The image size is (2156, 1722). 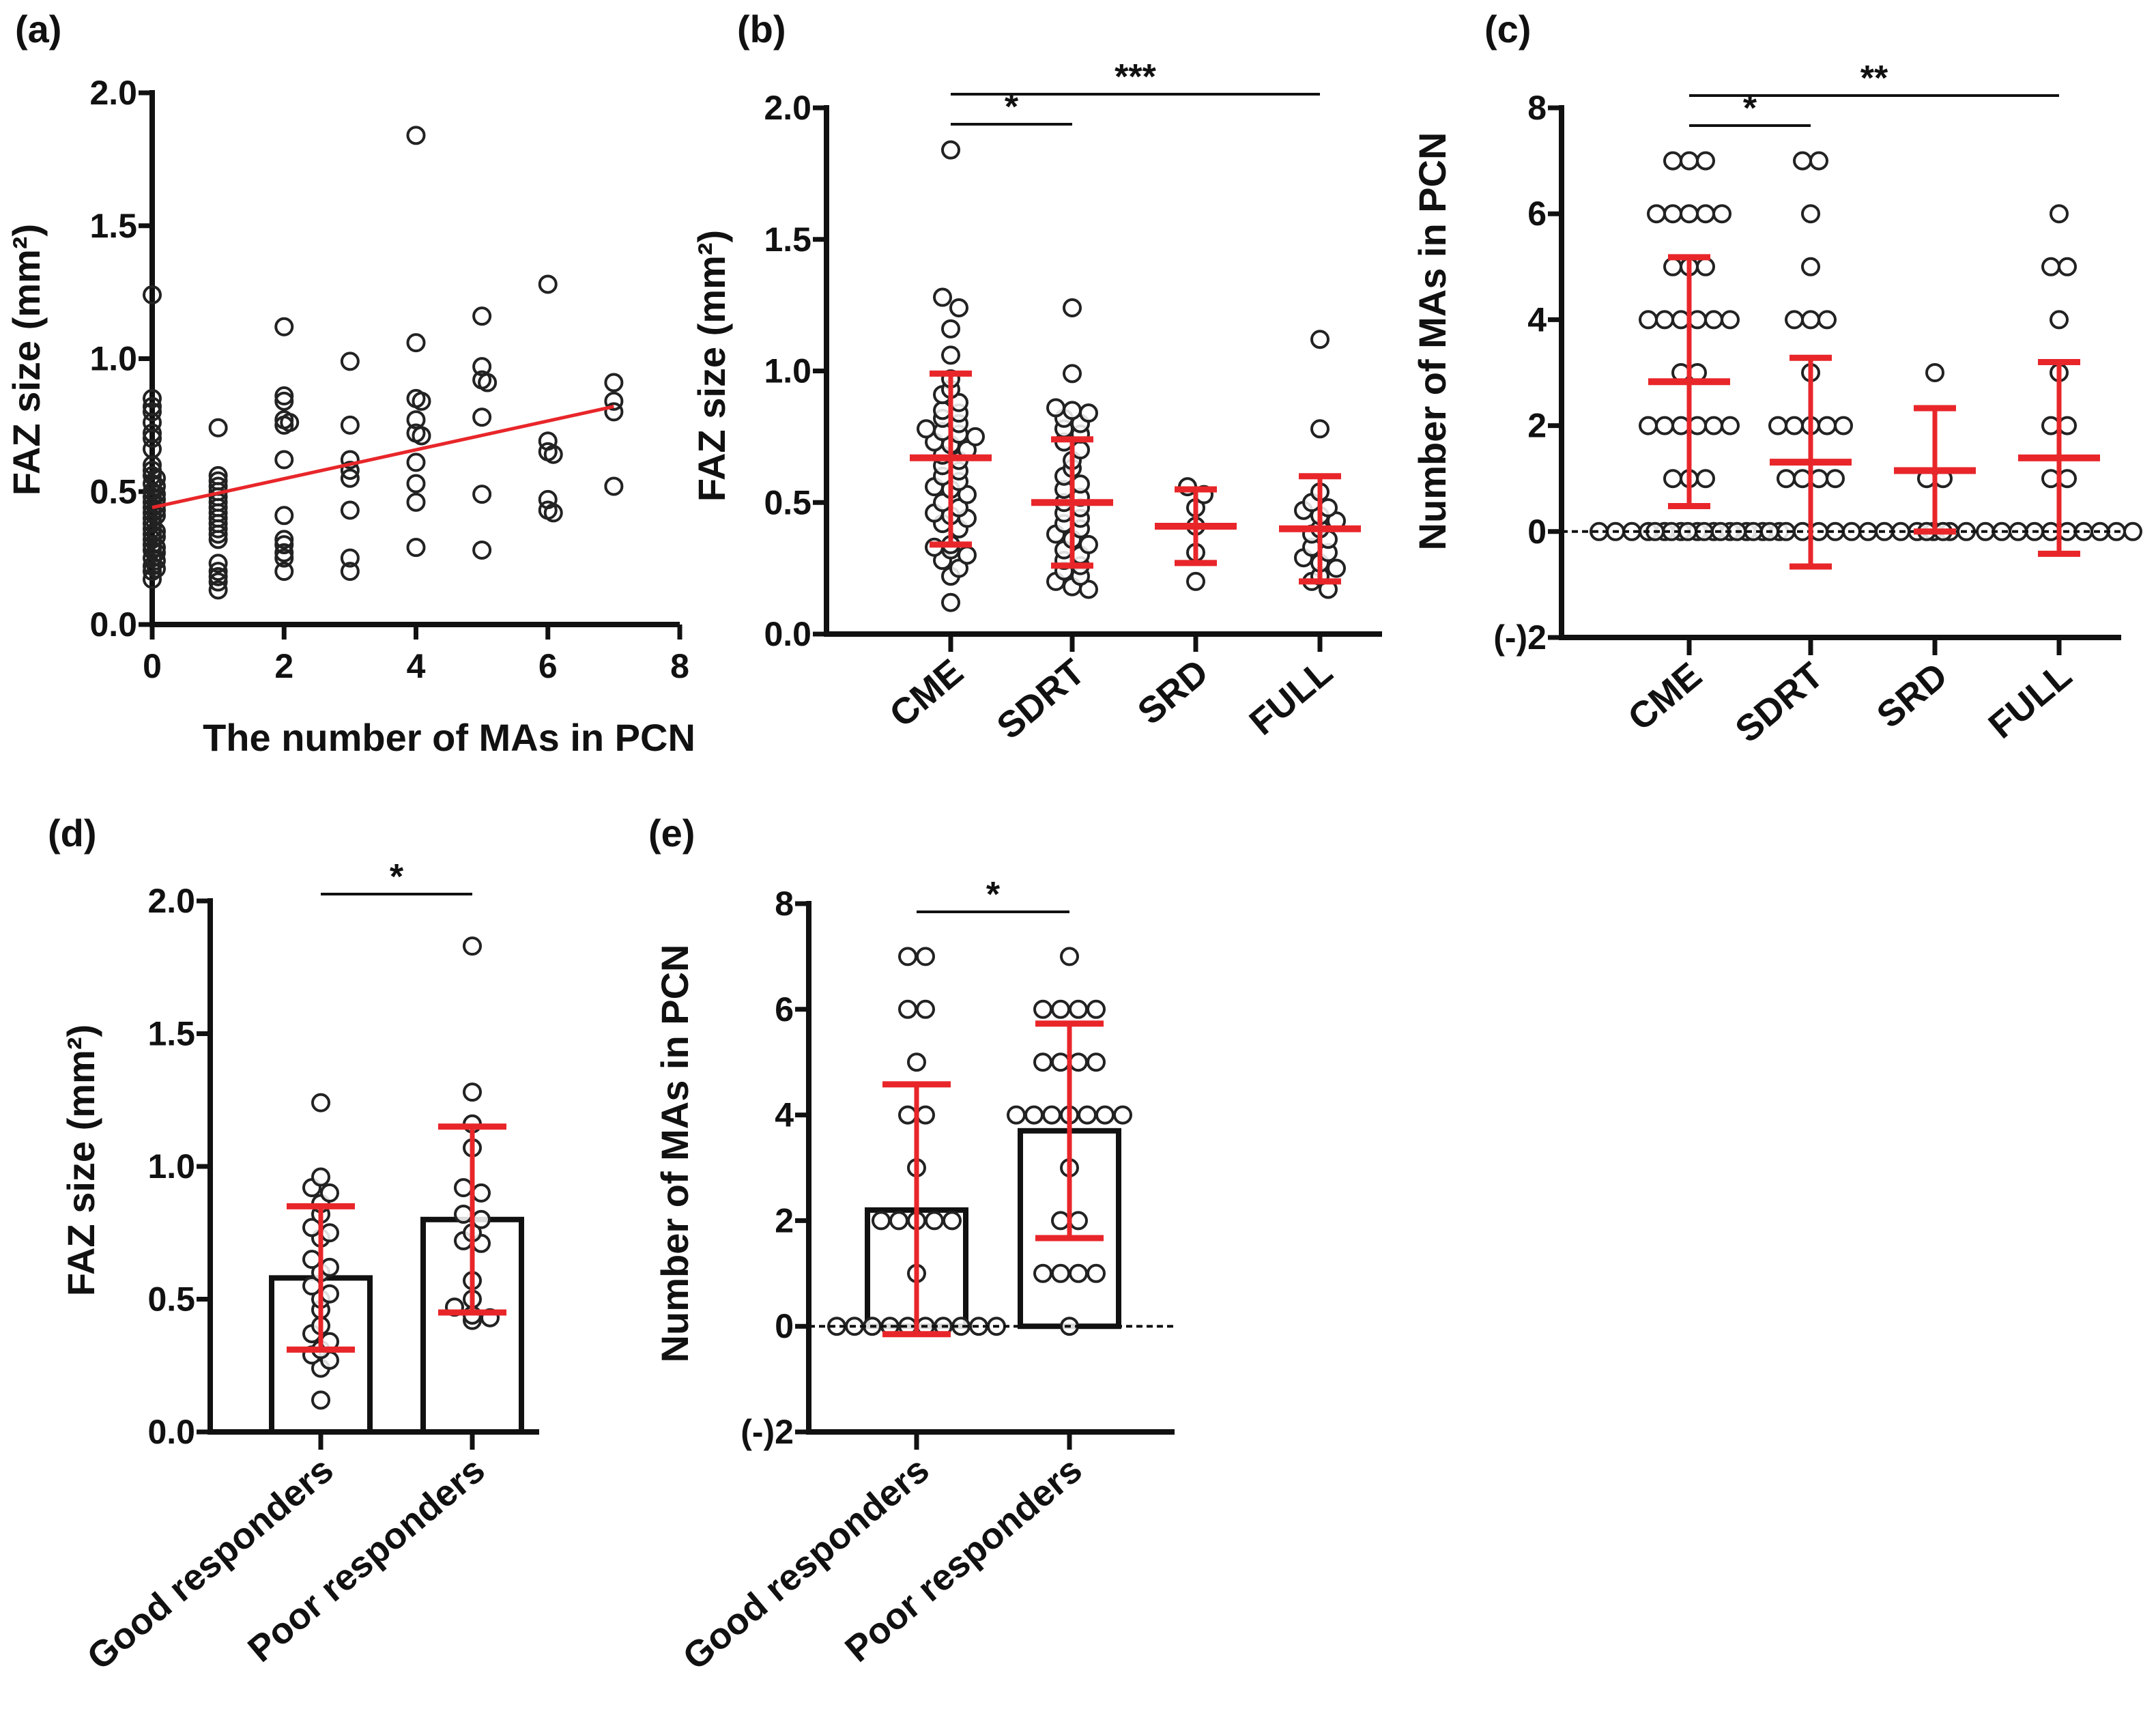 I want to click on y-tick-label: 2, so click(x=1537, y=426).